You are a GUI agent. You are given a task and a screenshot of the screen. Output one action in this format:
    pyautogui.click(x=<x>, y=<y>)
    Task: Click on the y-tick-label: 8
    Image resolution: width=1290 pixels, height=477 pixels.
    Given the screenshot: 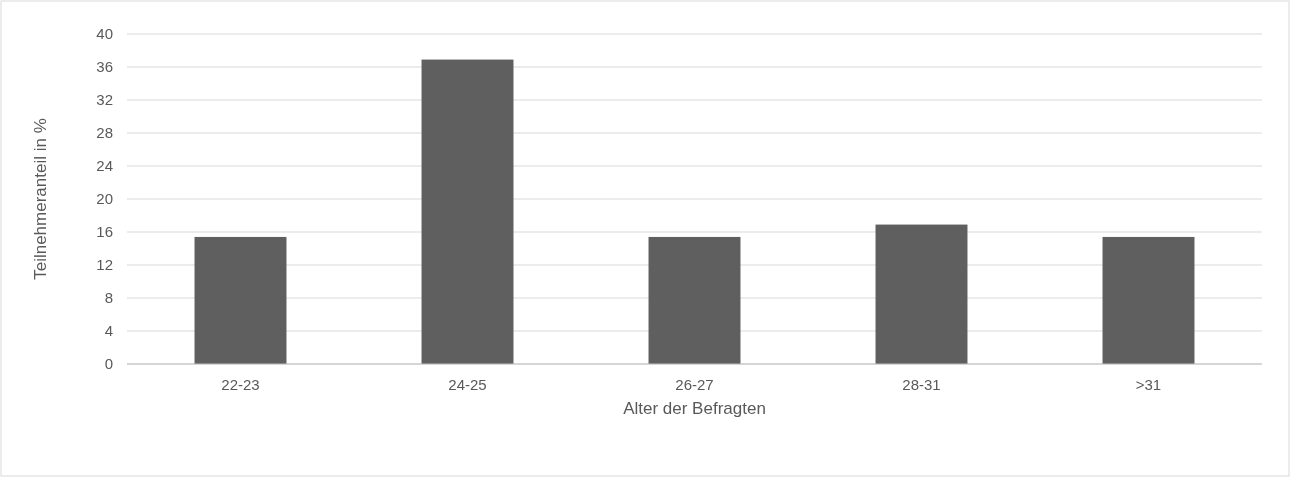 What is the action you would take?
    pyautogui.click(x=108, y=298)
    